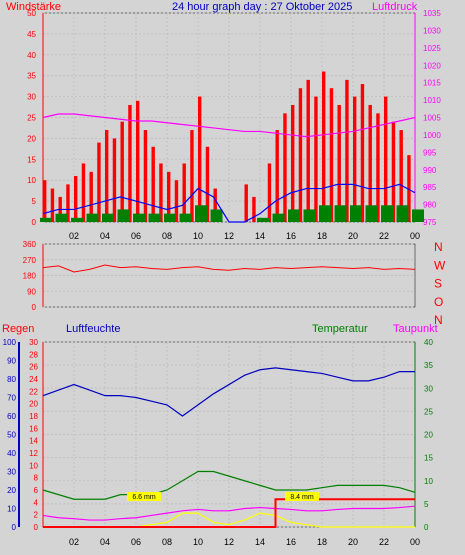 The height and width of the screenshot is (555, 465). Describe the element at coordinates (33, 7) in the screenshot. I see `axis-label: Windstärke` at that location.